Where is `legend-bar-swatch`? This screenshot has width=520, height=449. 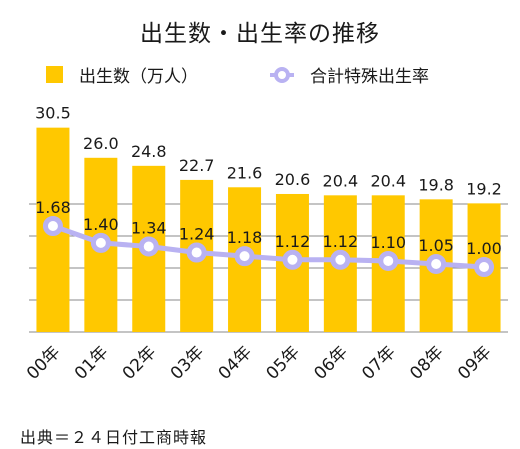 legend-bar-swatch is located at coordinates (54, 74).